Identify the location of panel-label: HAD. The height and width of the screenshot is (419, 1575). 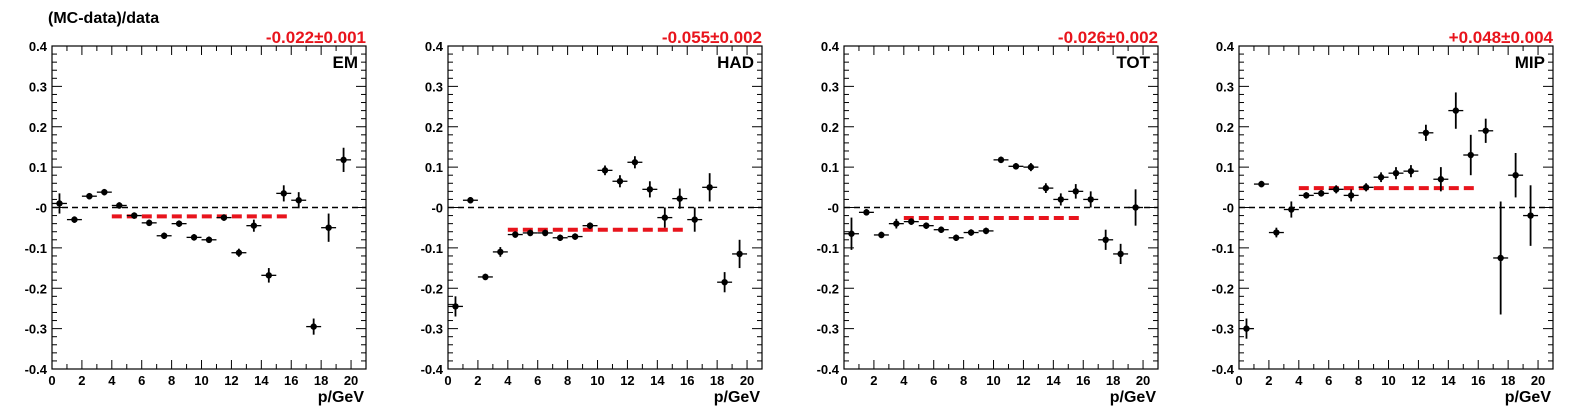
(735, 62).